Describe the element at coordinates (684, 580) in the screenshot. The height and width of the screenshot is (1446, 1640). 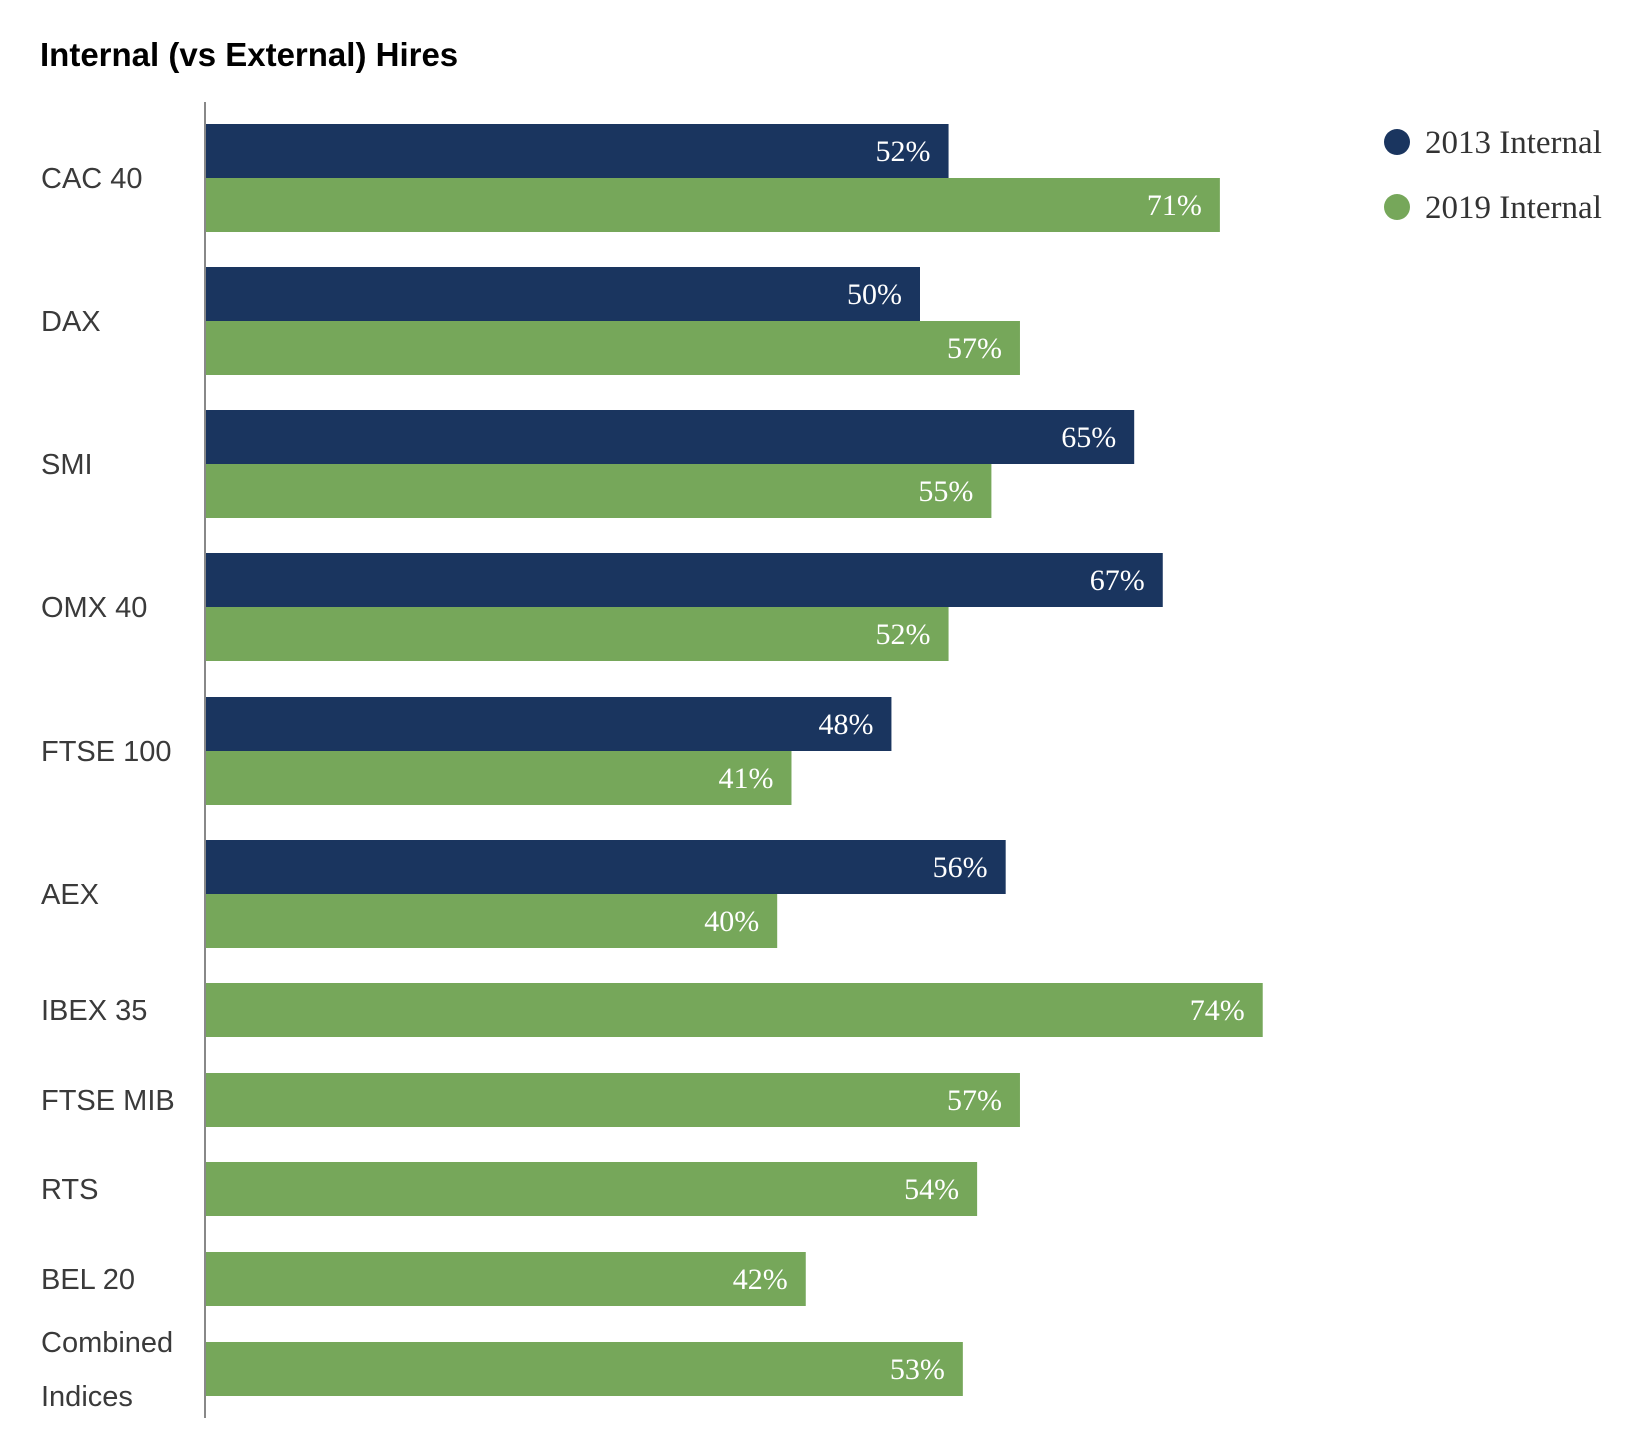
I see `bar-omx-40-2013-internal` at that location.